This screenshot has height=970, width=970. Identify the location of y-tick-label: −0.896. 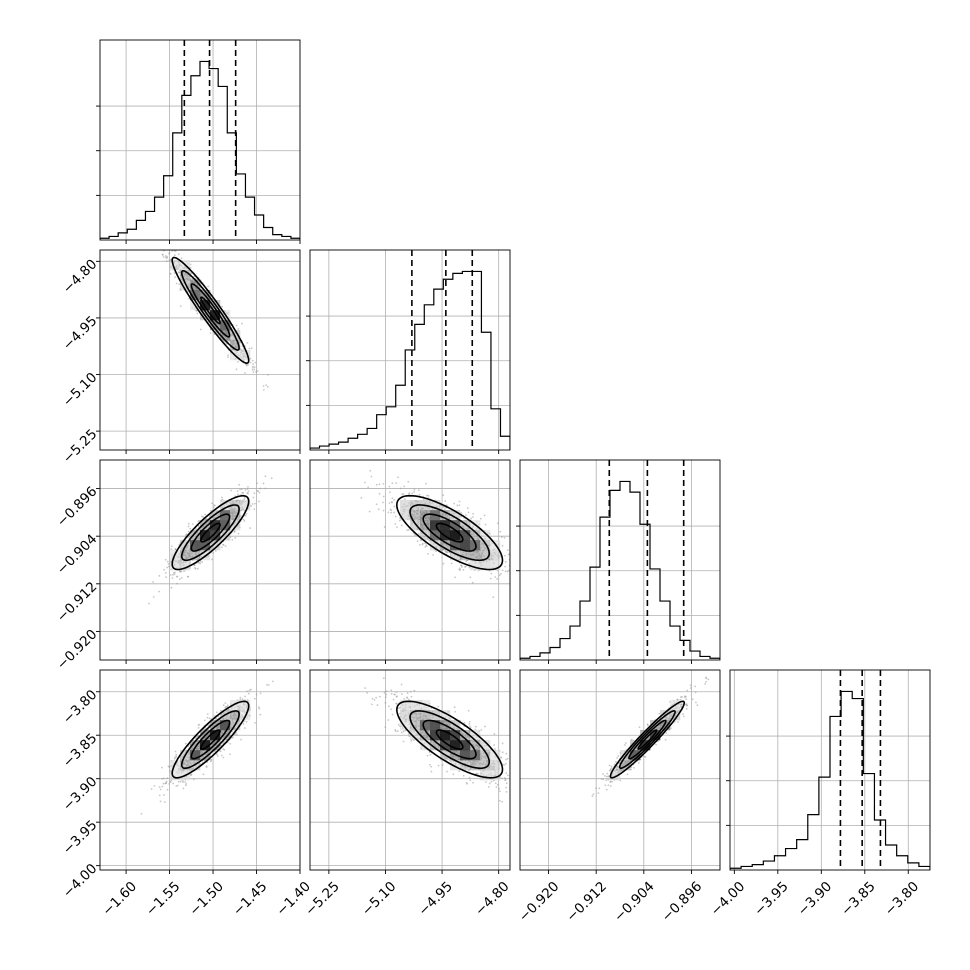
(77, 507).